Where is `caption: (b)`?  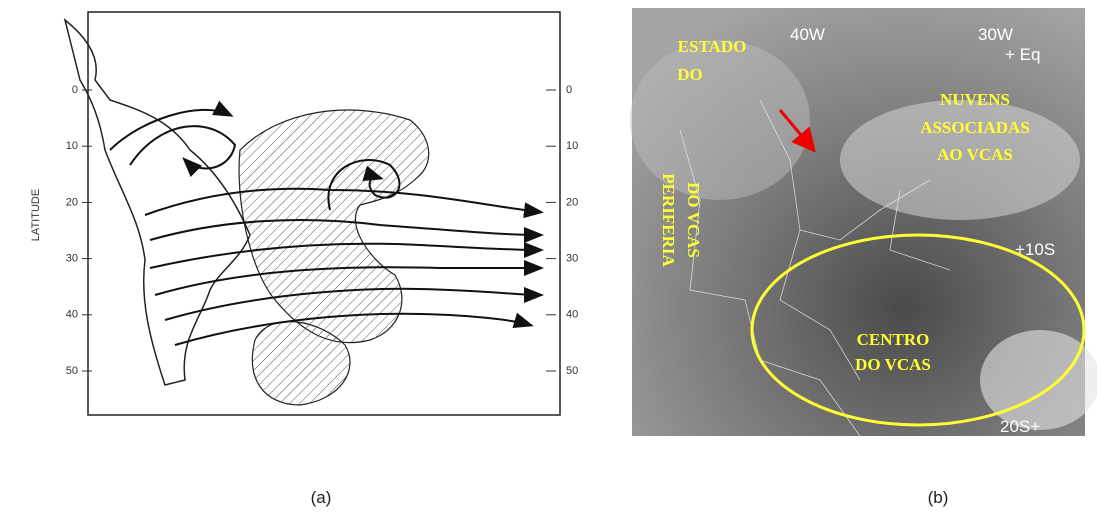 caption: (b) is located at coordinates (938, 497).